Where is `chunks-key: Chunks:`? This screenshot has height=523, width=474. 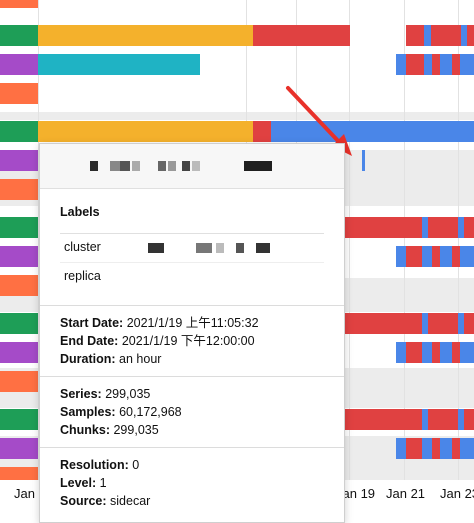 chunks-key: Chunks: is located at coordinates (85, 430).